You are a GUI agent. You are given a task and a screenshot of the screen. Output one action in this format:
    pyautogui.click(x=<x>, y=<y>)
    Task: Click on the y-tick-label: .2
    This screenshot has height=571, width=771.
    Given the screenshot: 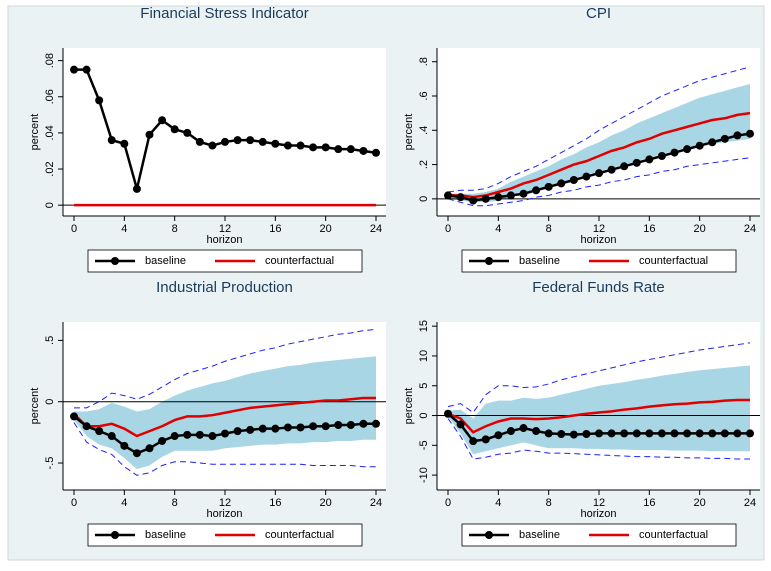 What is the action you would take?
    pyautogui.click(x=424, y=164)
    